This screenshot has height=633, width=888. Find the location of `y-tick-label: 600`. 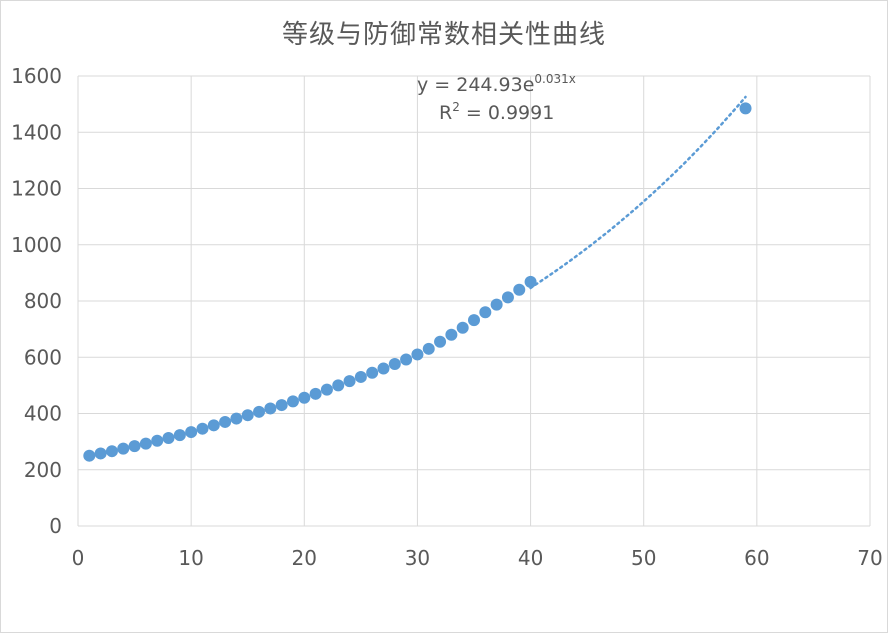

y-tick-label: 600 is located at coordinates (43, 357).